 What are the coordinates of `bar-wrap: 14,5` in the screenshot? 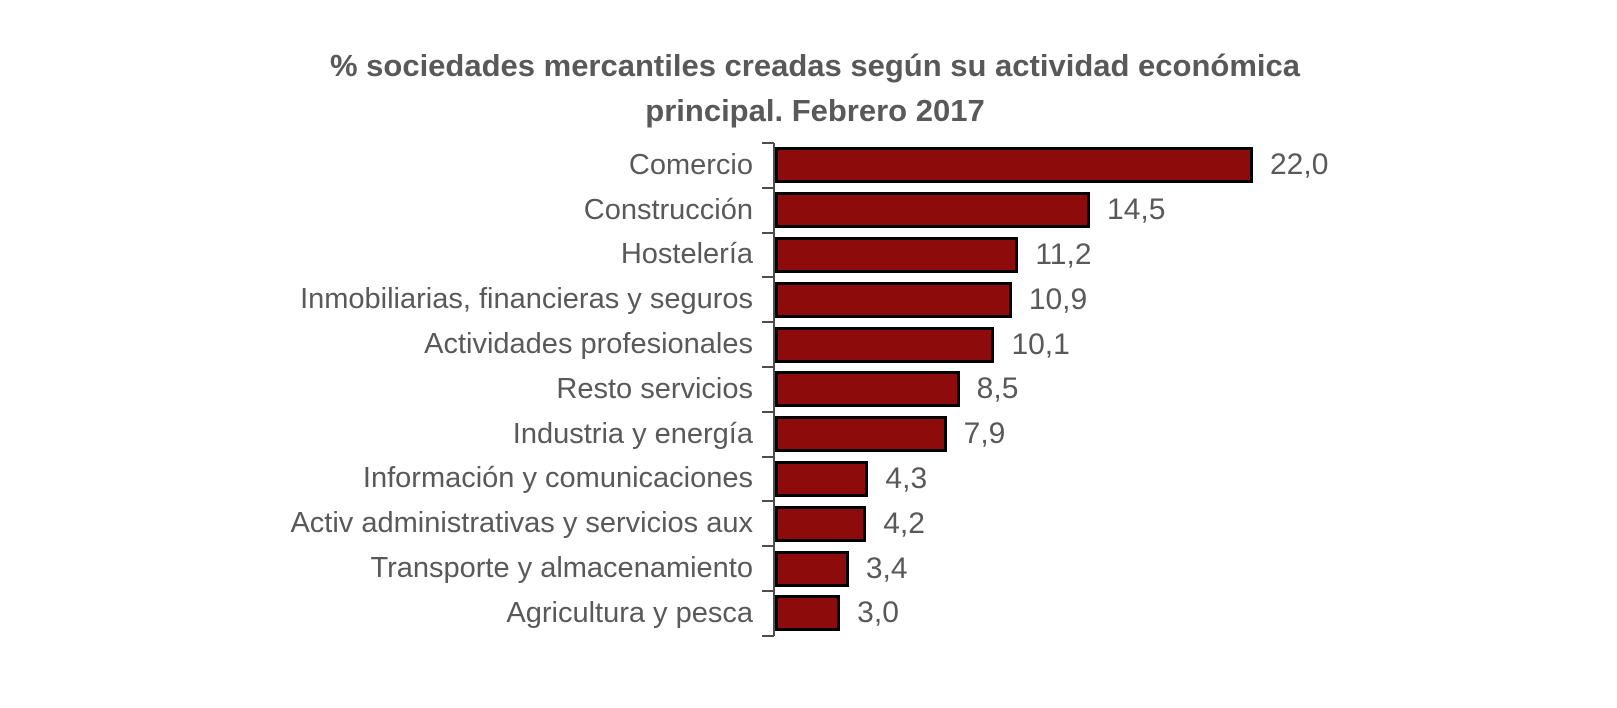 It's located at (970, 210).